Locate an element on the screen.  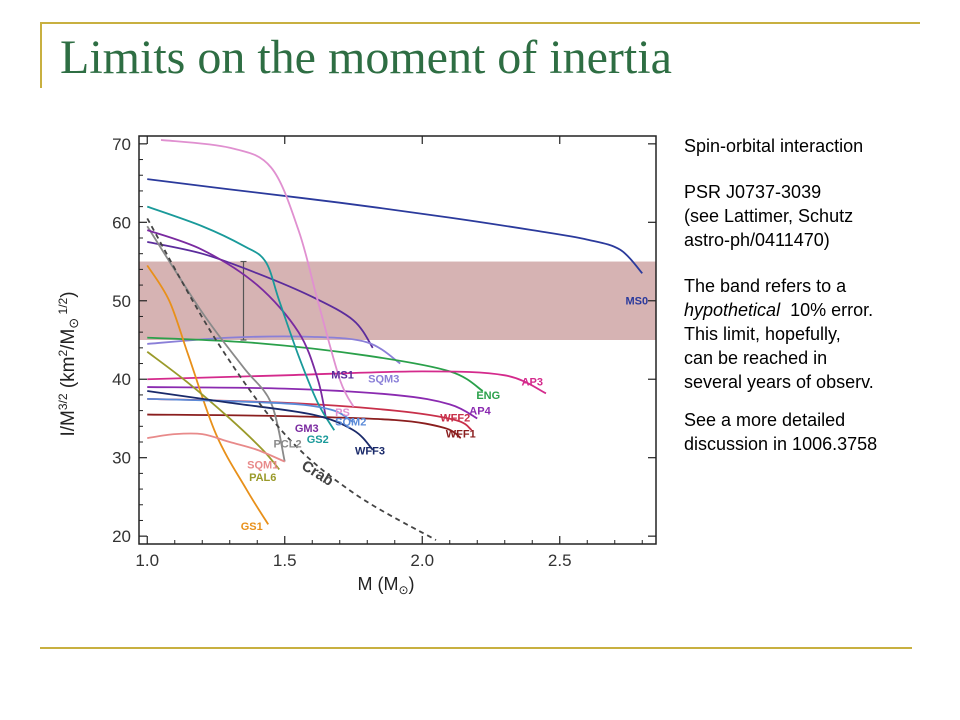
series-label-sqm1: SQM1 is located at coordinates (262, 466).